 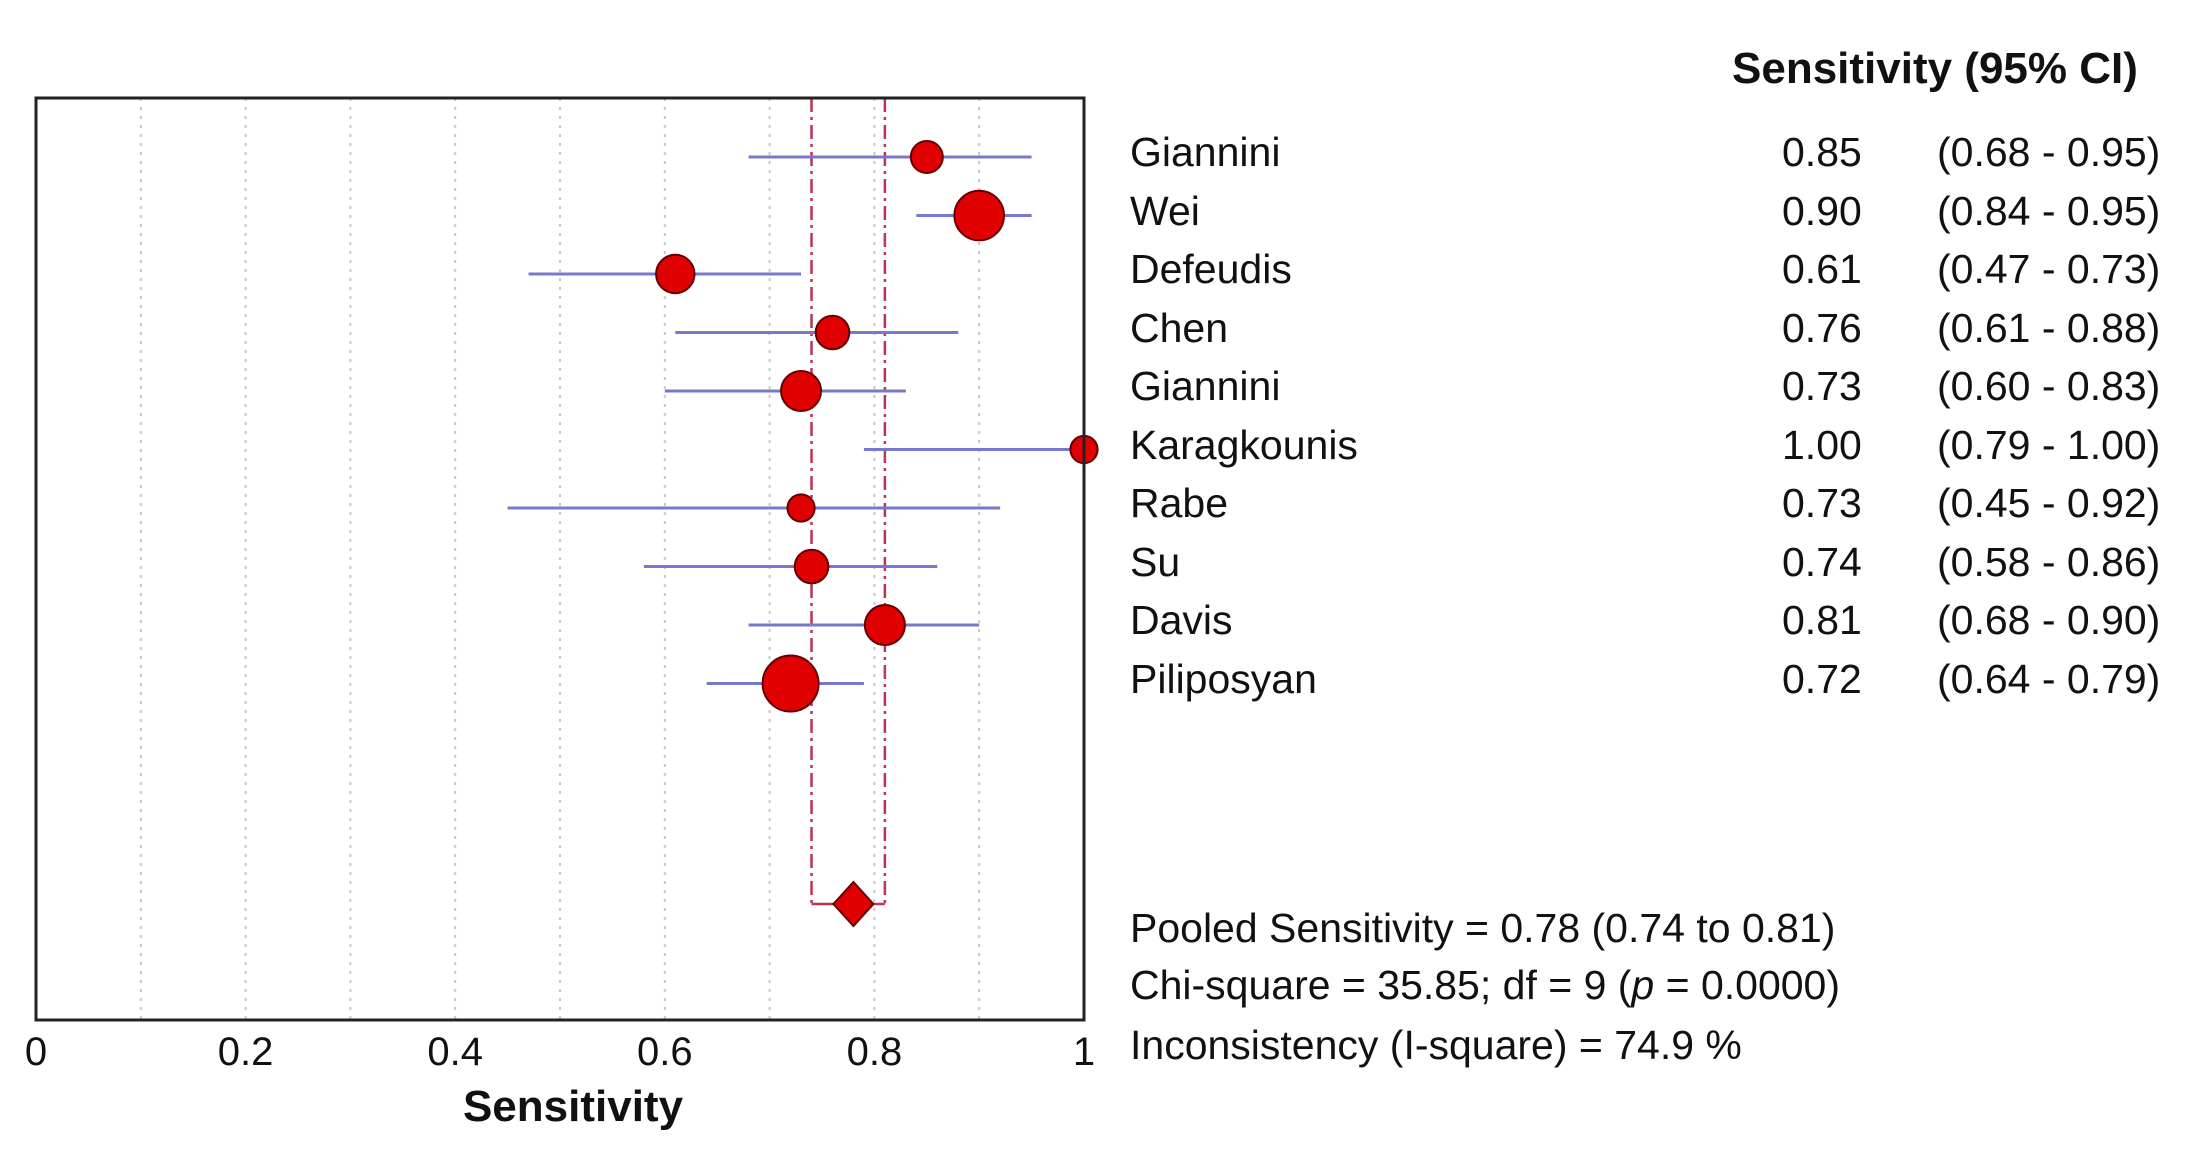 I want to click on study-sensitivity: 0.81, so click(x=1822, y=620).